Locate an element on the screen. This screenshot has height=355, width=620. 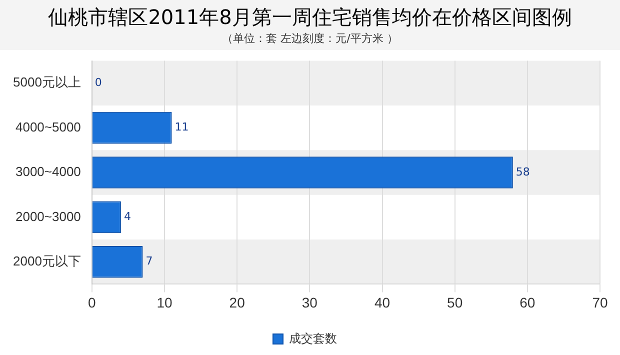
data-label: 7 is located at coordinates (149, 261).